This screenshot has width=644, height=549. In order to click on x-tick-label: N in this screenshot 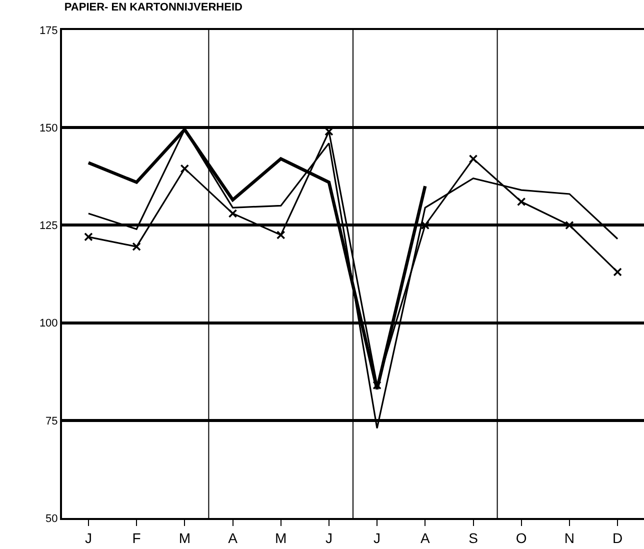, I will do `click(569, 538)`.